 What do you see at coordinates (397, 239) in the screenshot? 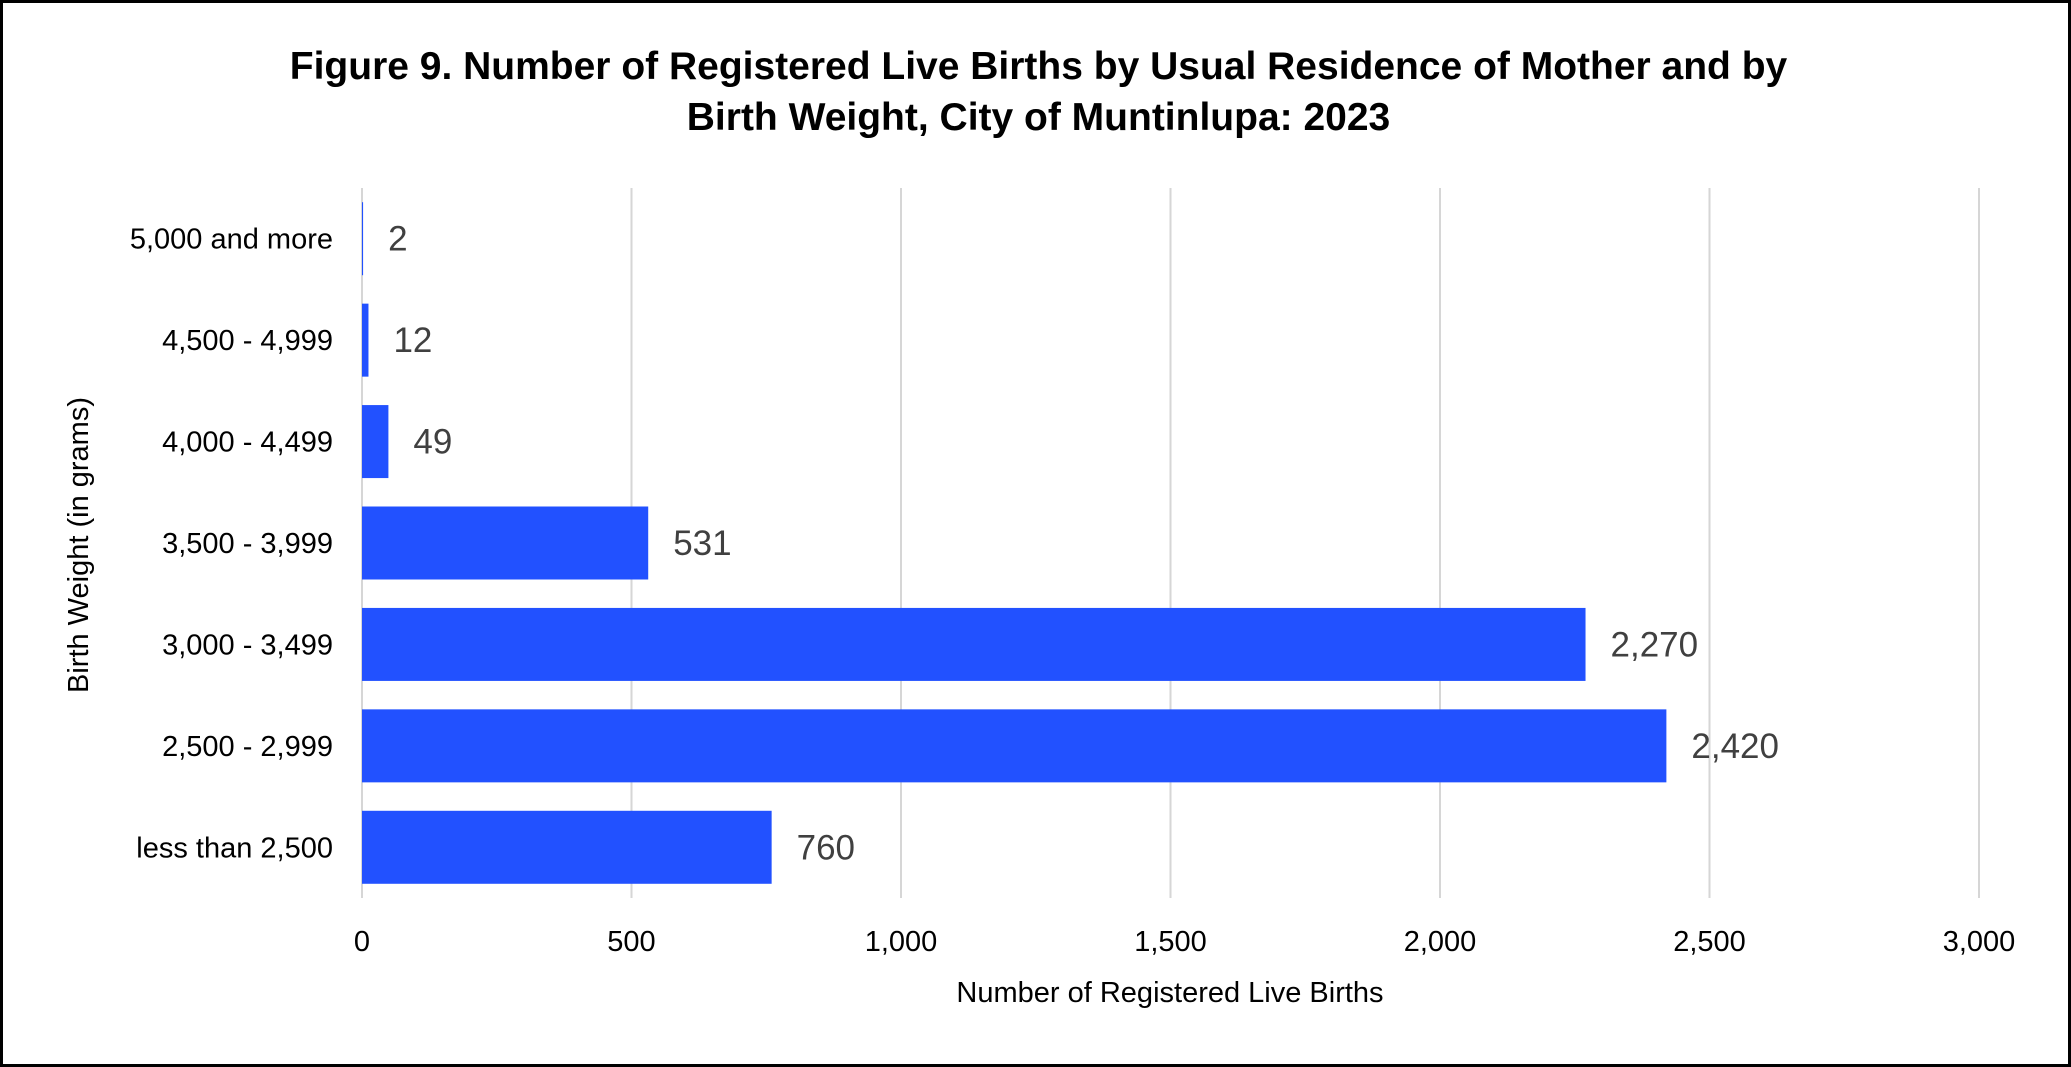
I see `value-label: 2` at bounding box center [397, 239].